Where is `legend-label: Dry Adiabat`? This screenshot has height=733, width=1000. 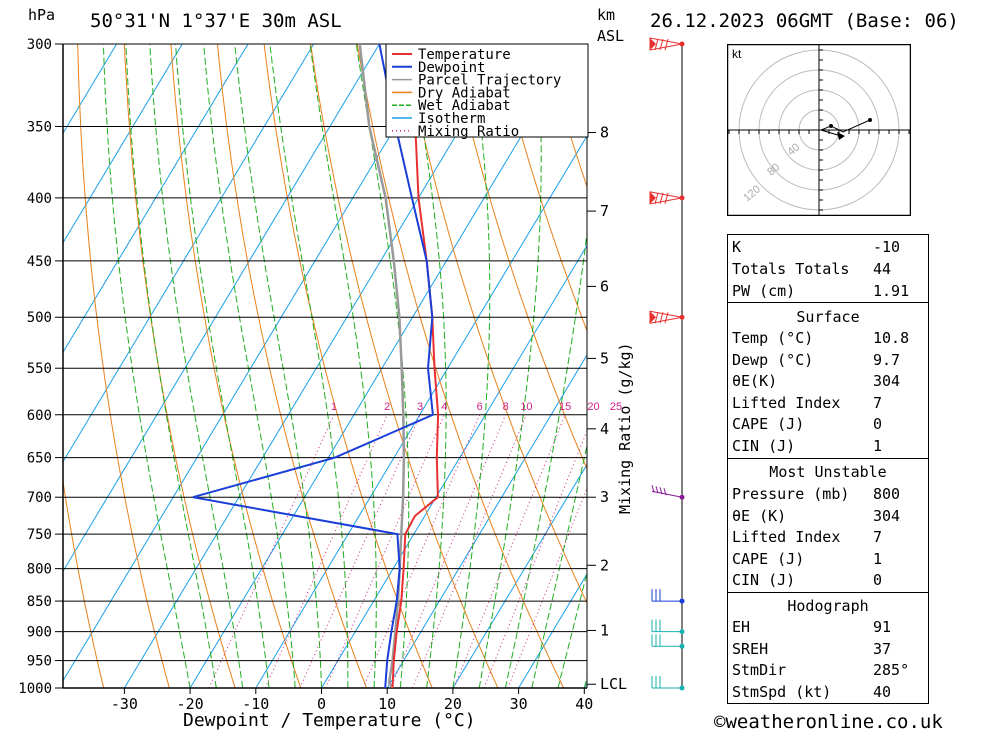
legend-label: Dry Adiabat is located at coordinates (464, 93).